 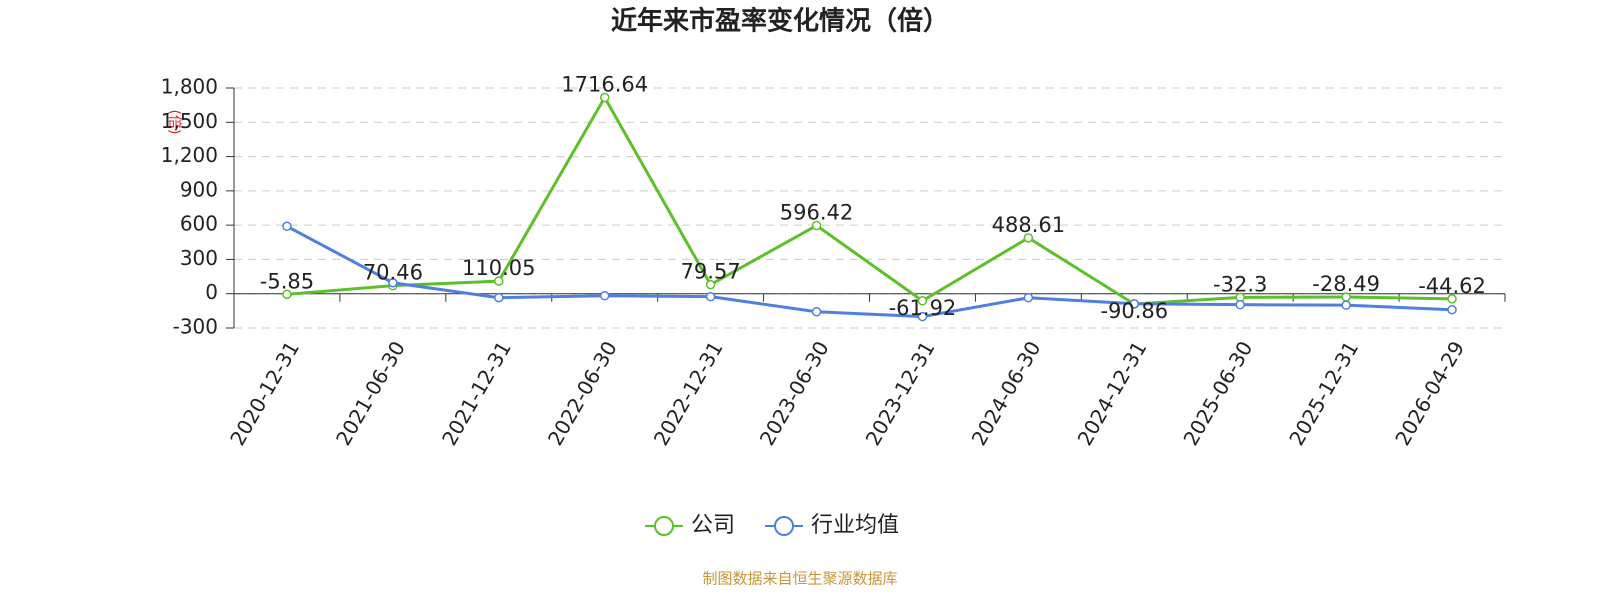 I want to click on data-label: 488.61, so click(x=1028, y=225).